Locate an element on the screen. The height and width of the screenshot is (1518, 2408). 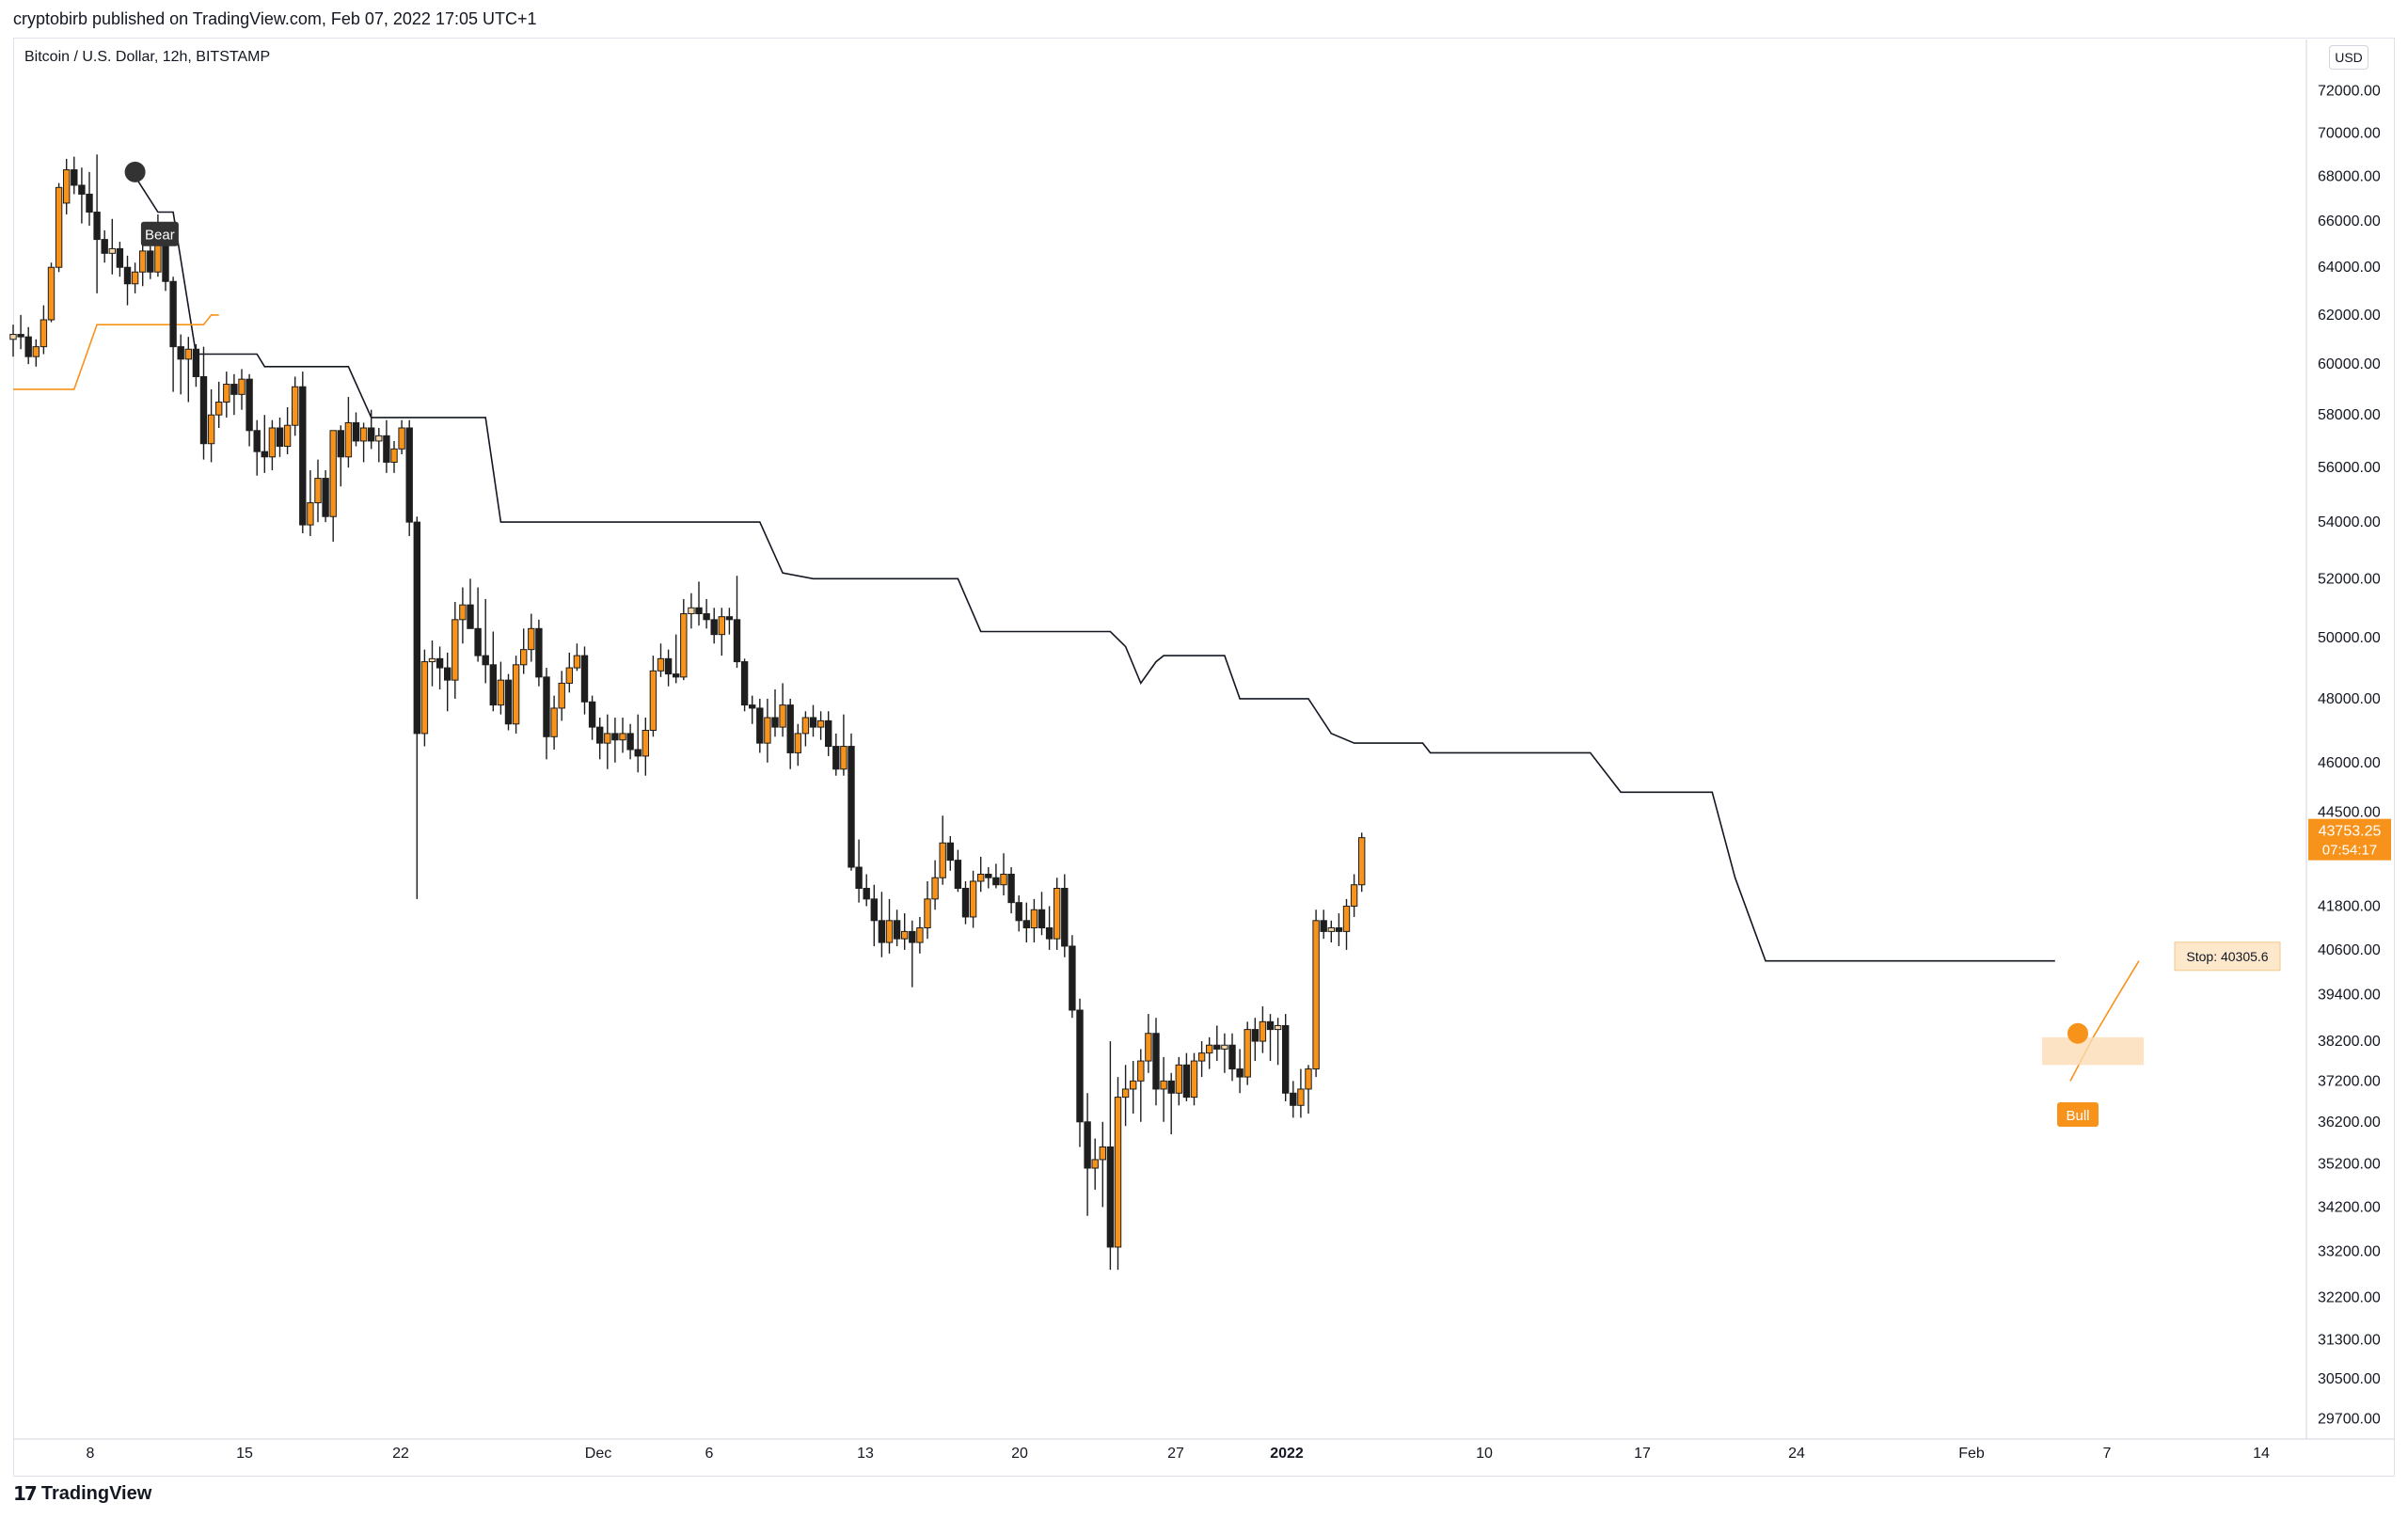
time-tick-label: Feb is located at coordinates (1971, 1454).